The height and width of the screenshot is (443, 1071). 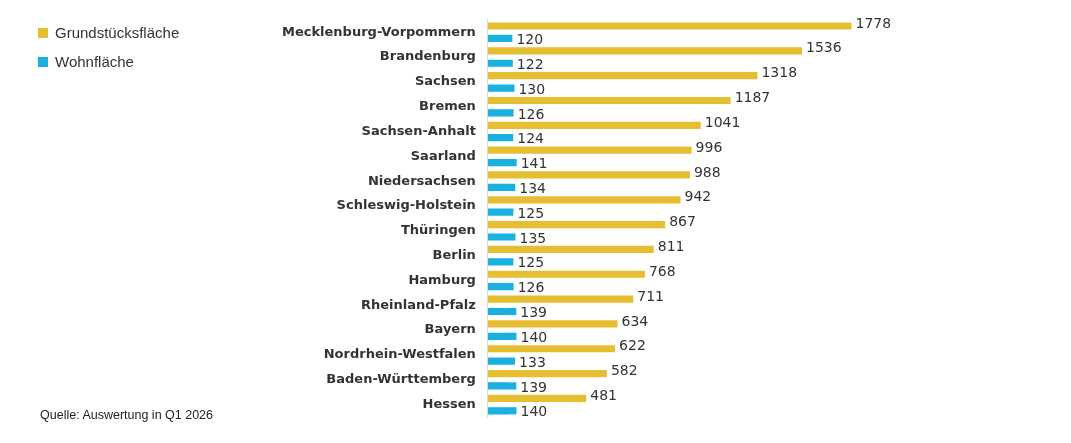 What do you see at coordinates (127, 415) in the screenshot?
I see `source-note: Quelle: Auswertung in Q1 2026` at bounding box center [127, 415].